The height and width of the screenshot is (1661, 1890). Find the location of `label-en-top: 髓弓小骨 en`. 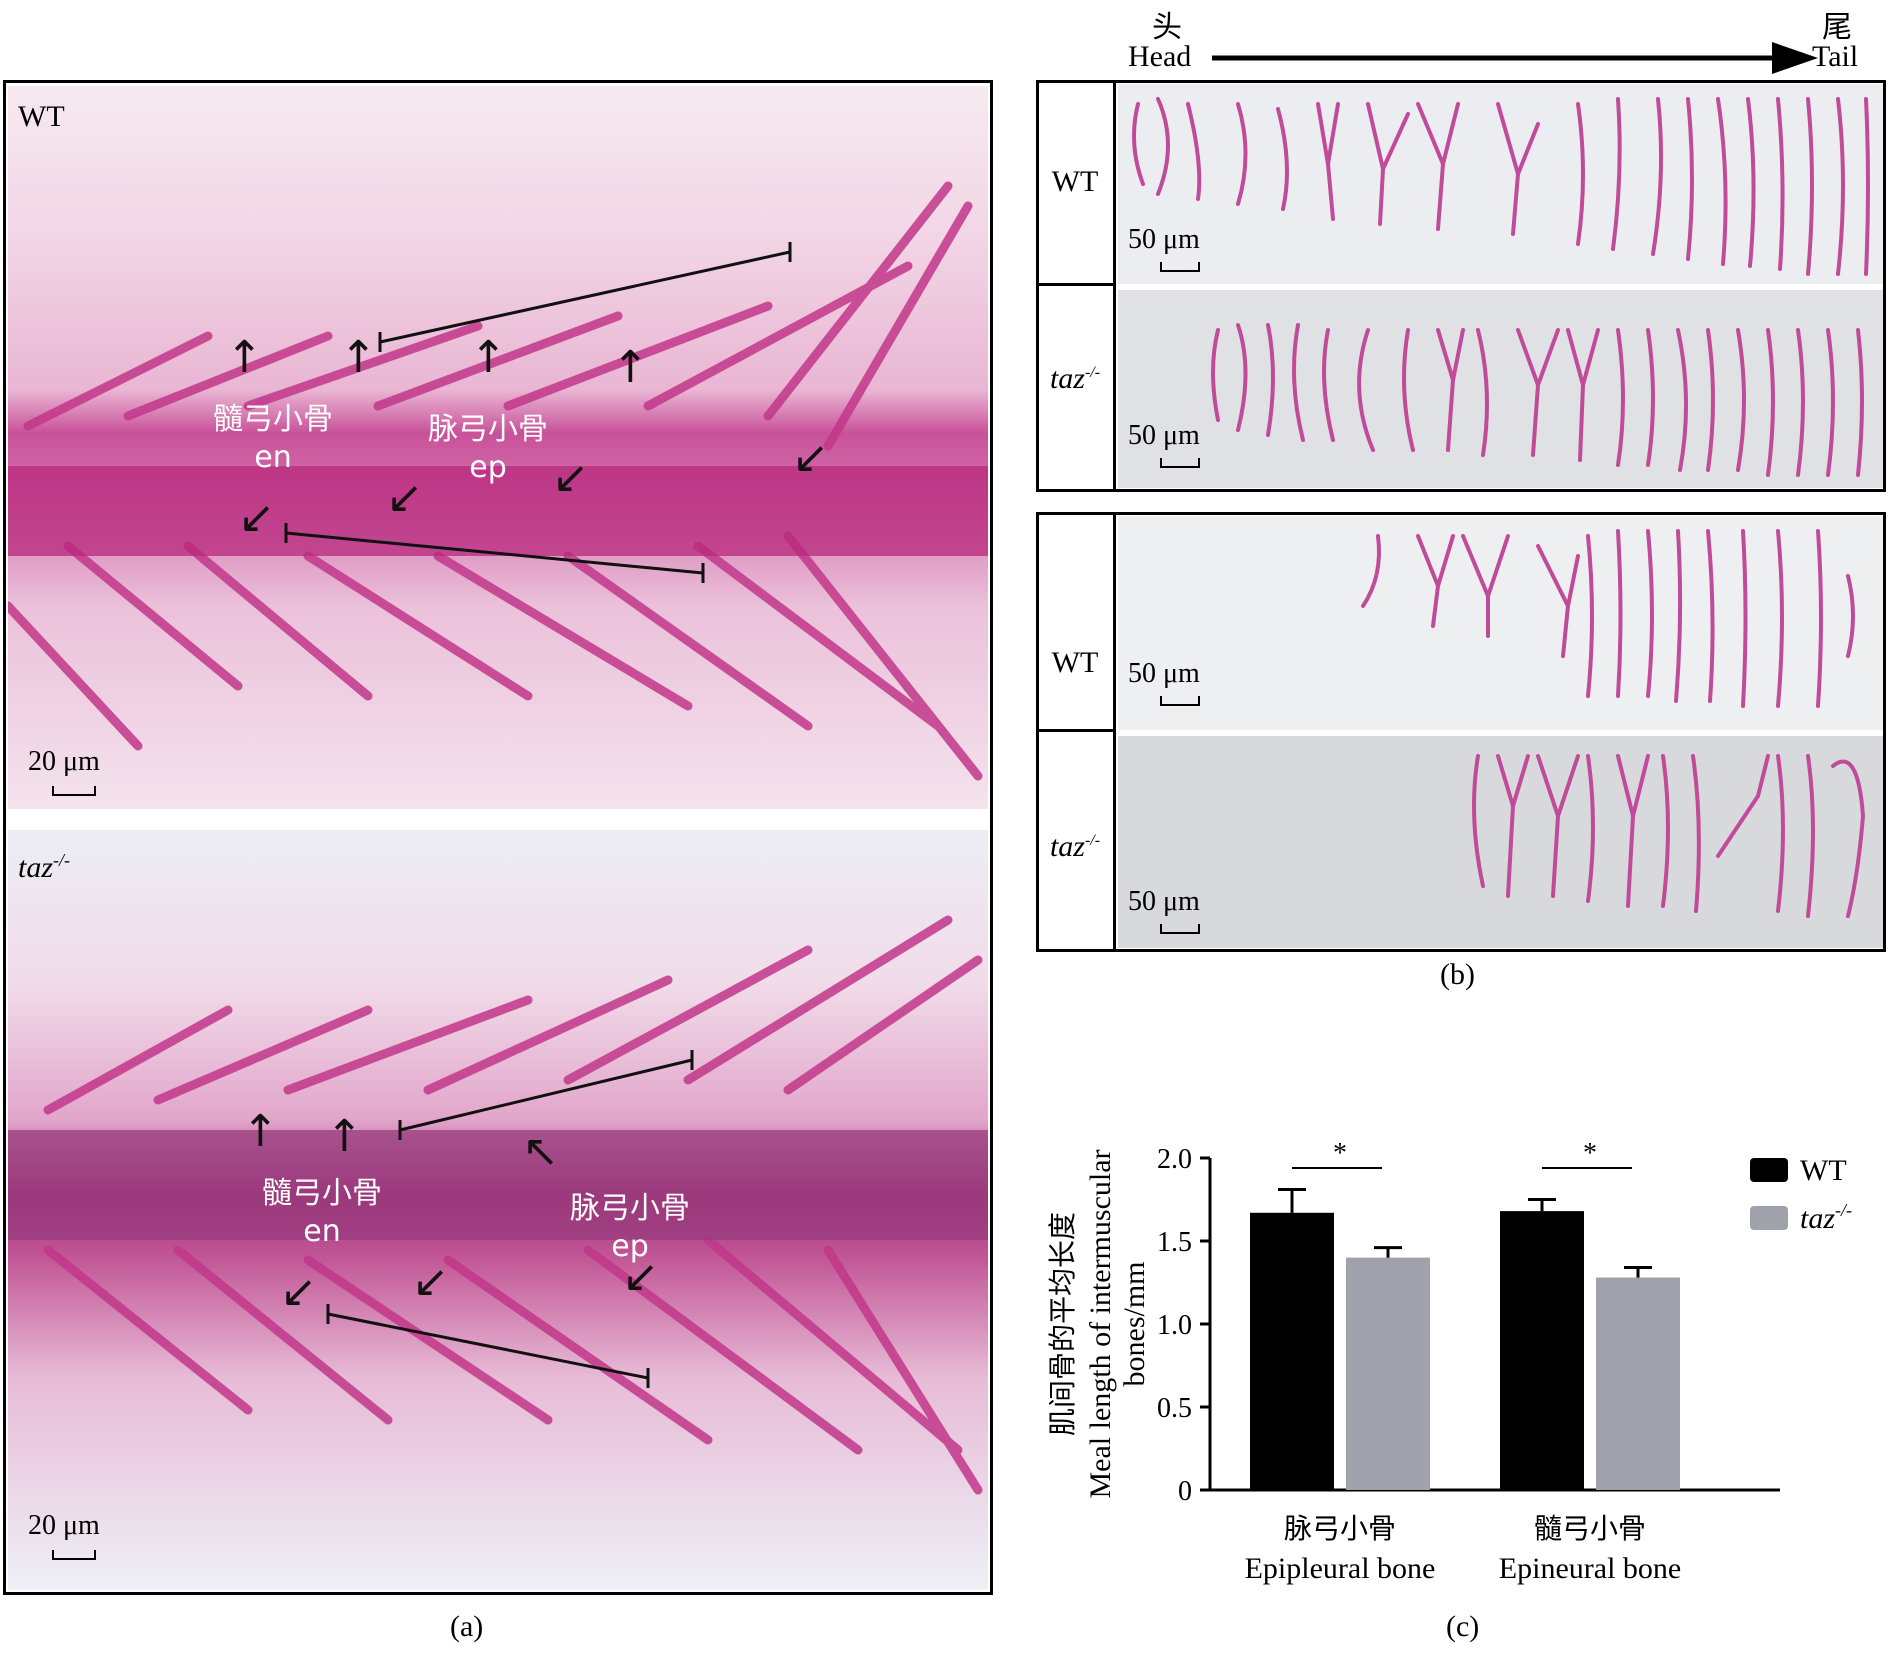

label-en-top: 髓弓小骨 en is located at coordinates (273, 438).